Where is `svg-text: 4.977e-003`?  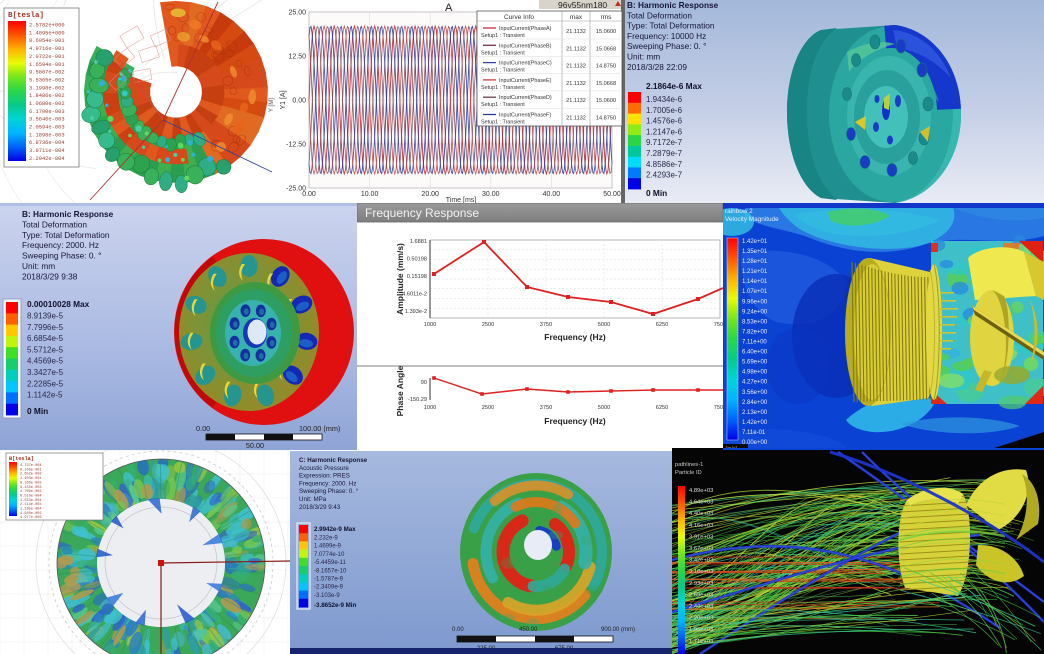
svg-text: 4.977e-003 is located at coordinates (31, 518).